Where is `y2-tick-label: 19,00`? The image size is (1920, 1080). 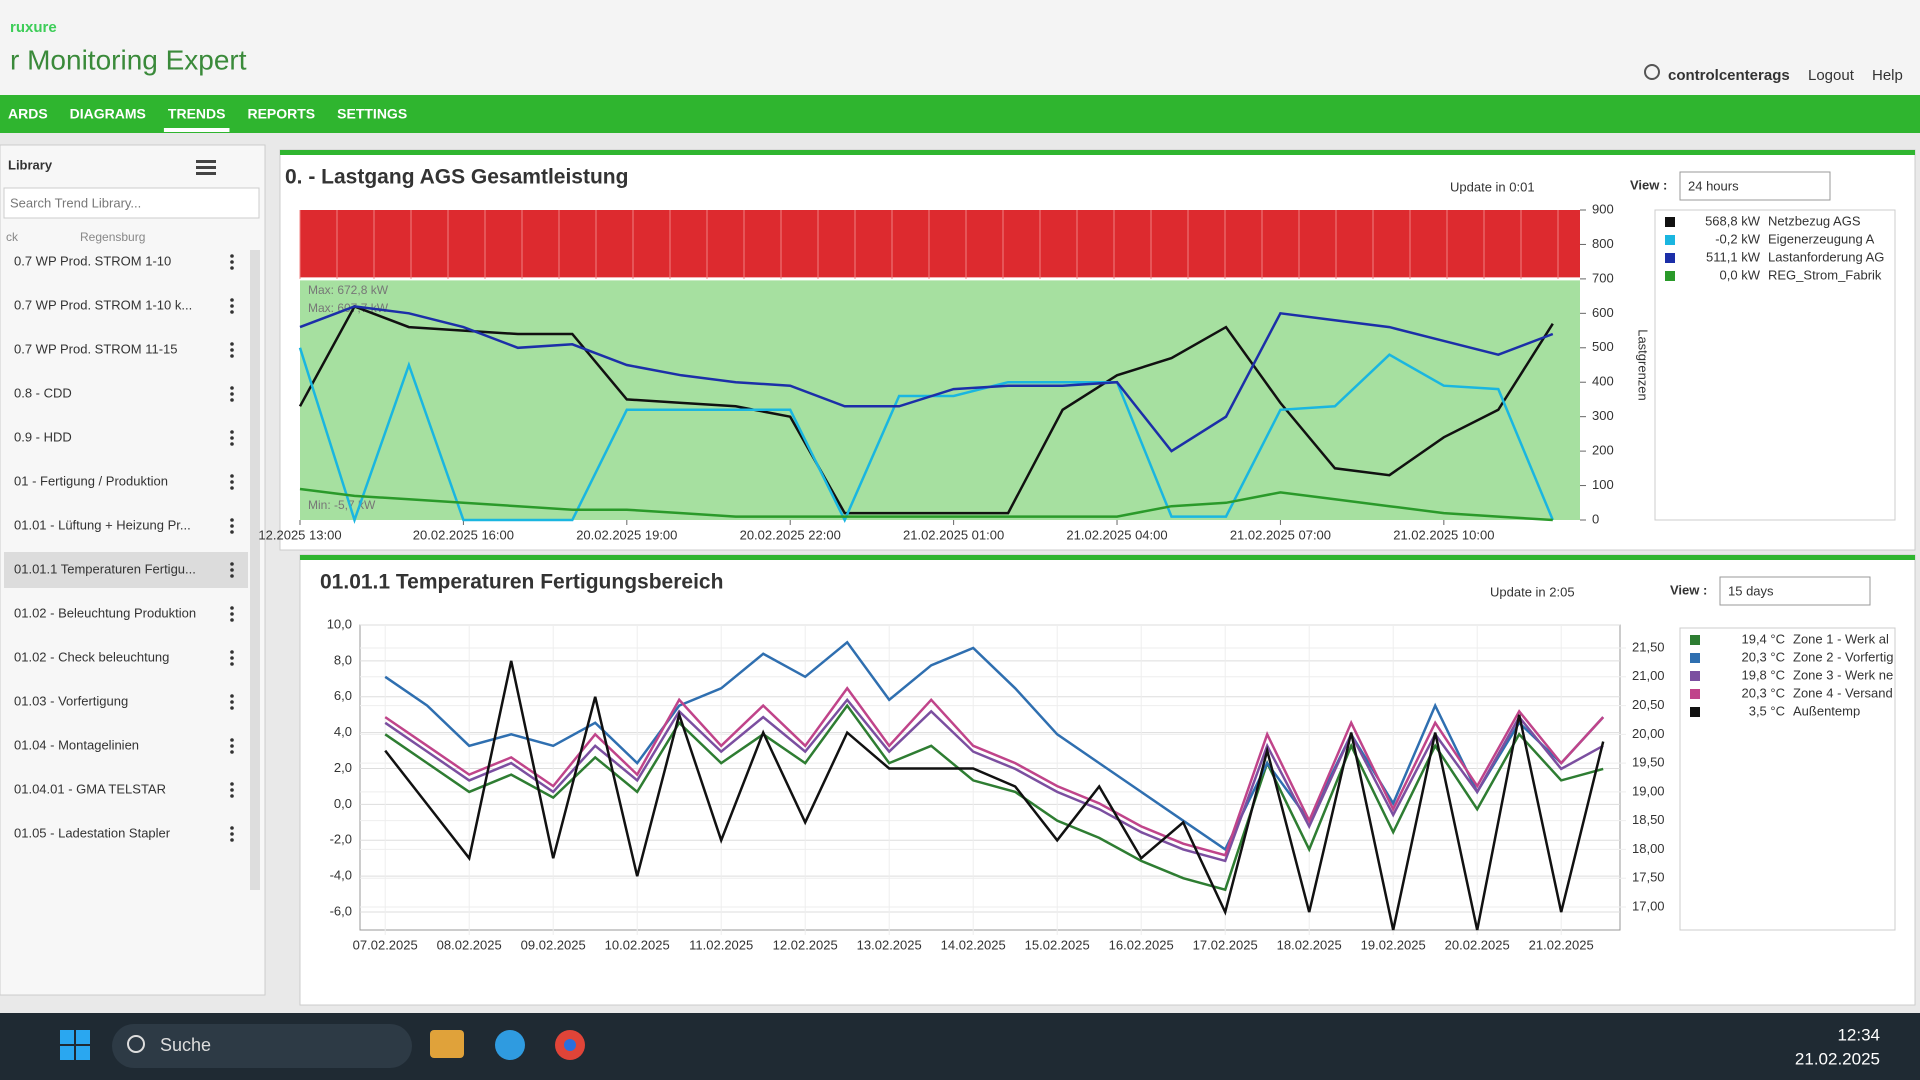
y2-tick-label: 19,00 is located at coordinates (1648, 790).